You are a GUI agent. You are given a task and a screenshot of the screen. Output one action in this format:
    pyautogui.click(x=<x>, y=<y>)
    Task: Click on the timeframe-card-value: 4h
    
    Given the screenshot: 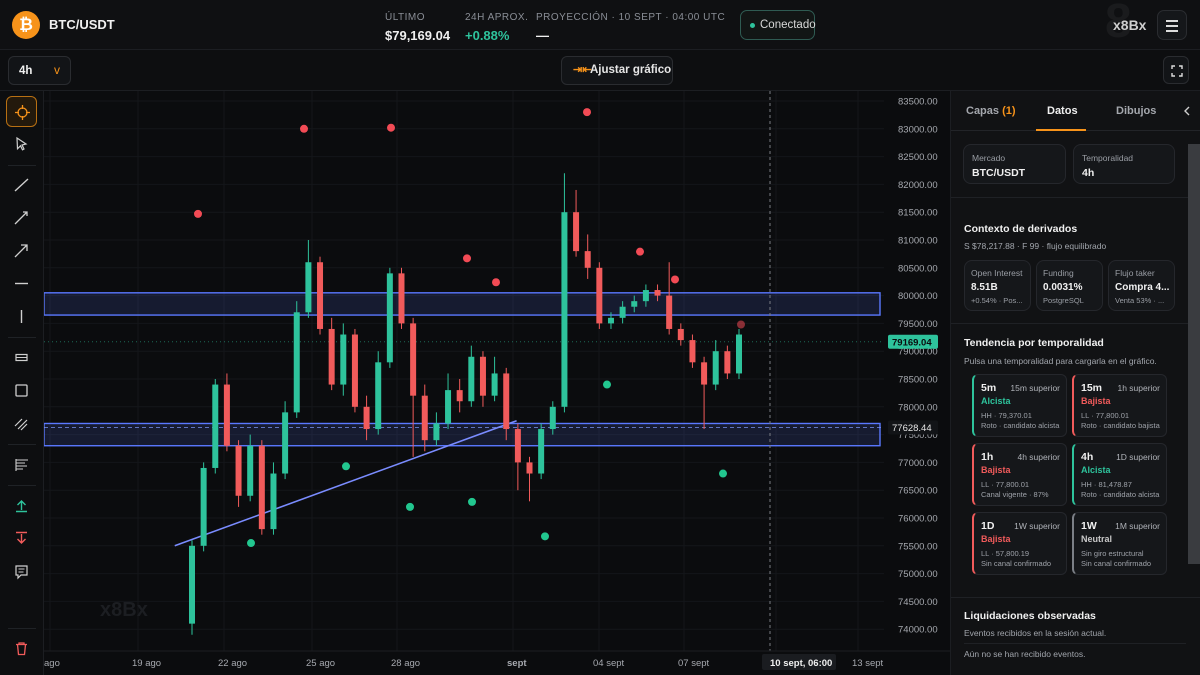 What is the action you would take?
    pyautogui.click(x=1088, y=173)
    